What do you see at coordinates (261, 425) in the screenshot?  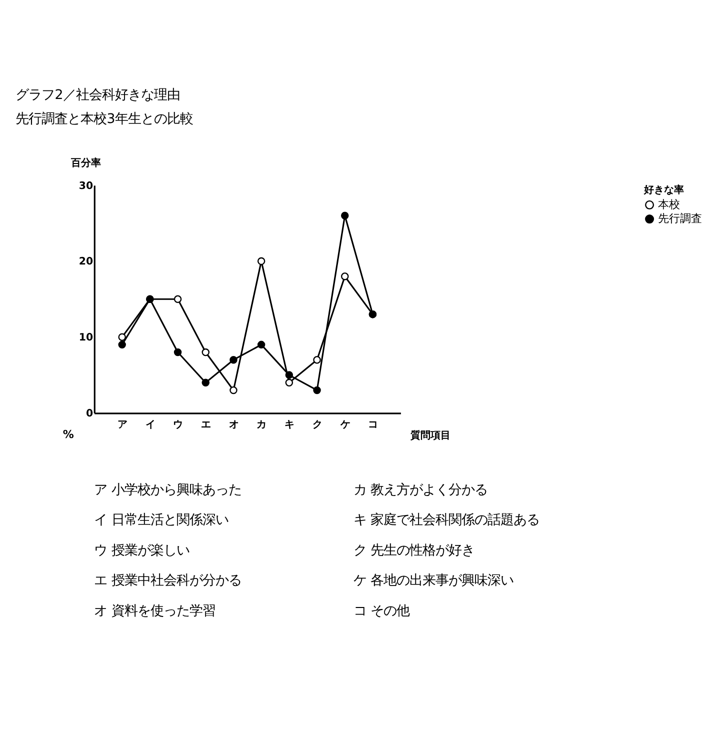 I see `x-tick-label: カ` at bounding box center [261, 425].